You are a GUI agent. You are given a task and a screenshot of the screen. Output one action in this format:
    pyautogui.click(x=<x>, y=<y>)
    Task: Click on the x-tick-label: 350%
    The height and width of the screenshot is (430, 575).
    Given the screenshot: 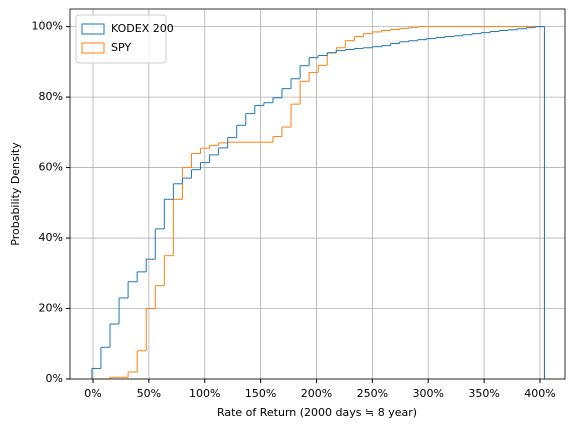 What is the action you would take?
    pyautogui.click(x=483, y=393)
    